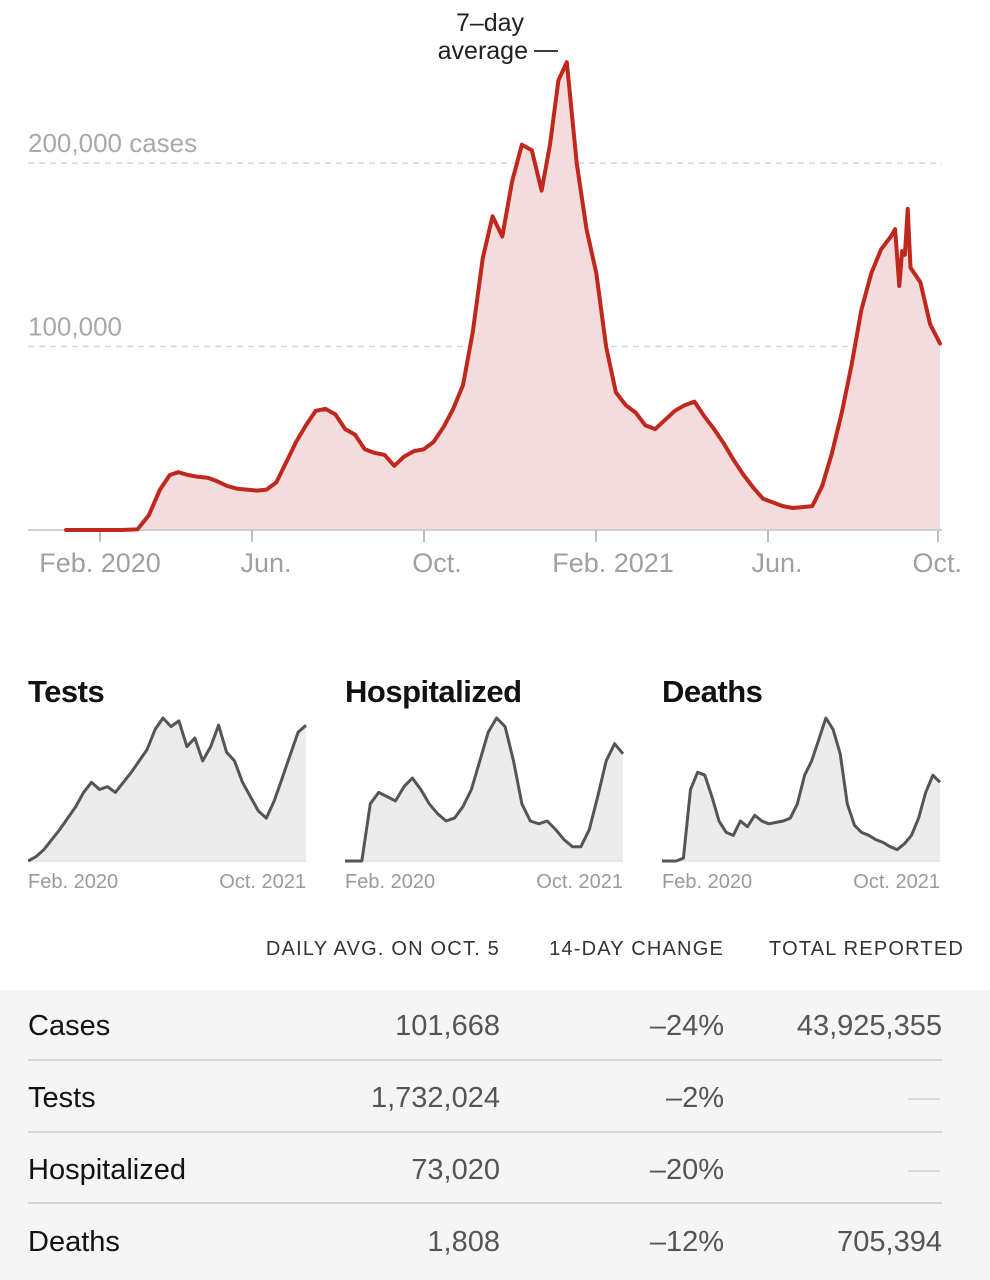 The width and height of the screenshot is (990, 1280). Describe the element at coordinates (382, 949) in the screenshot. I see `header-daily-avg: DAILY AVG. ON OCT. 5` at that location.